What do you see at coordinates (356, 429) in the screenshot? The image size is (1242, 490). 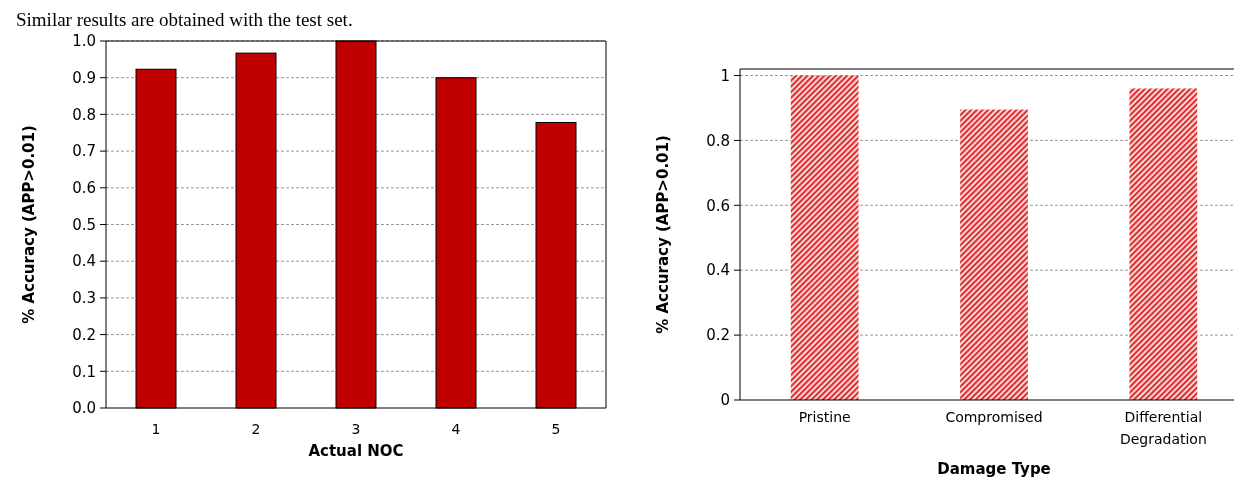 I see `x-tick-label: 3` at bounding box center [356, 429].